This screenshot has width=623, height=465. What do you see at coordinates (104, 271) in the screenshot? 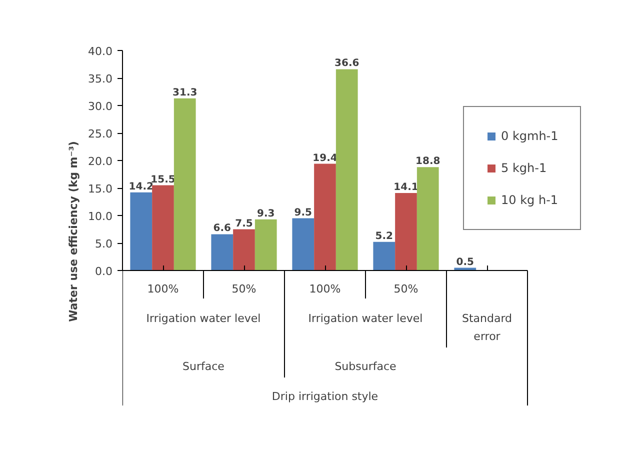
I see `y-tick-label: 0.0` at bounding box center [104, 271].